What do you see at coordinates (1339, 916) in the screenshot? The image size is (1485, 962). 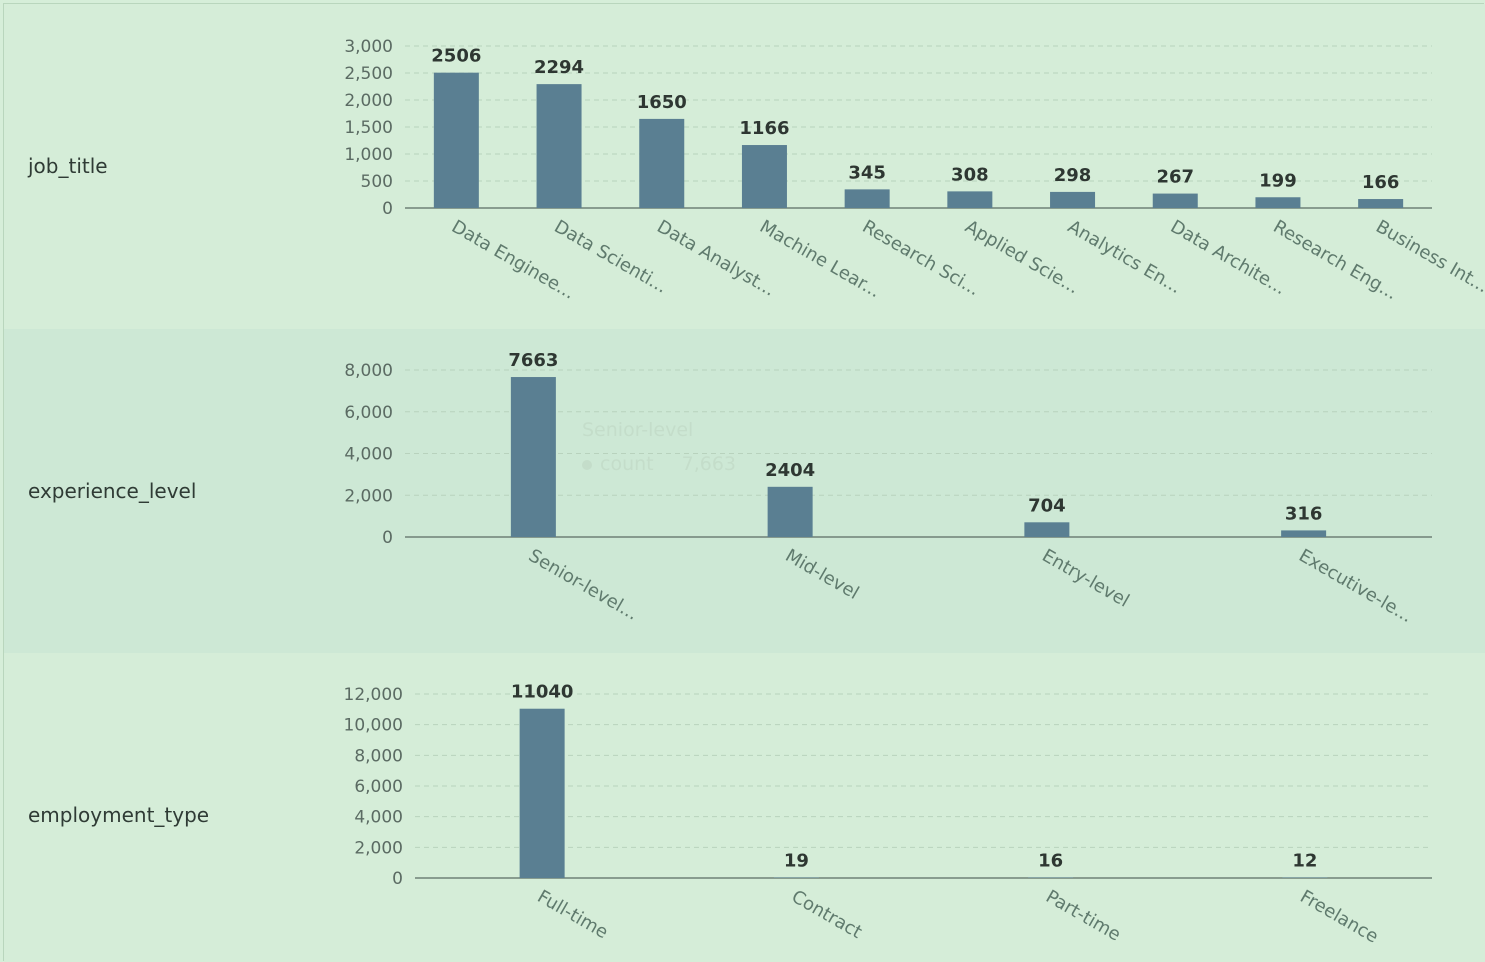 I see `x-tick-label: Freelance` at bounding box center [1339, 916].